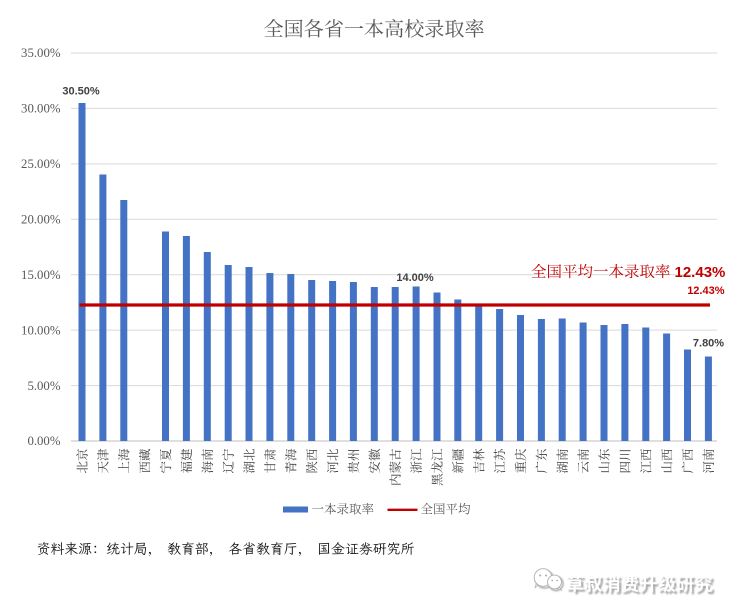  Describe the element at coordinates (41, 275) in the screenshot. I see `svg-text: 15.00%` at that location.